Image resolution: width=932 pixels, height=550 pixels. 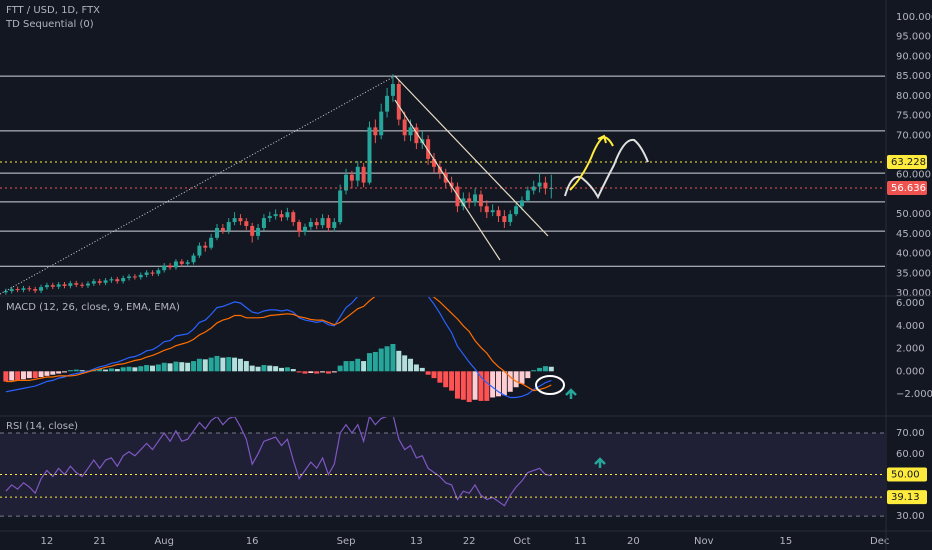 What do you see at coordinates (633, 541) in the screenshot?
I see `x-tick-label: 20` at bounding box center [633, 541].